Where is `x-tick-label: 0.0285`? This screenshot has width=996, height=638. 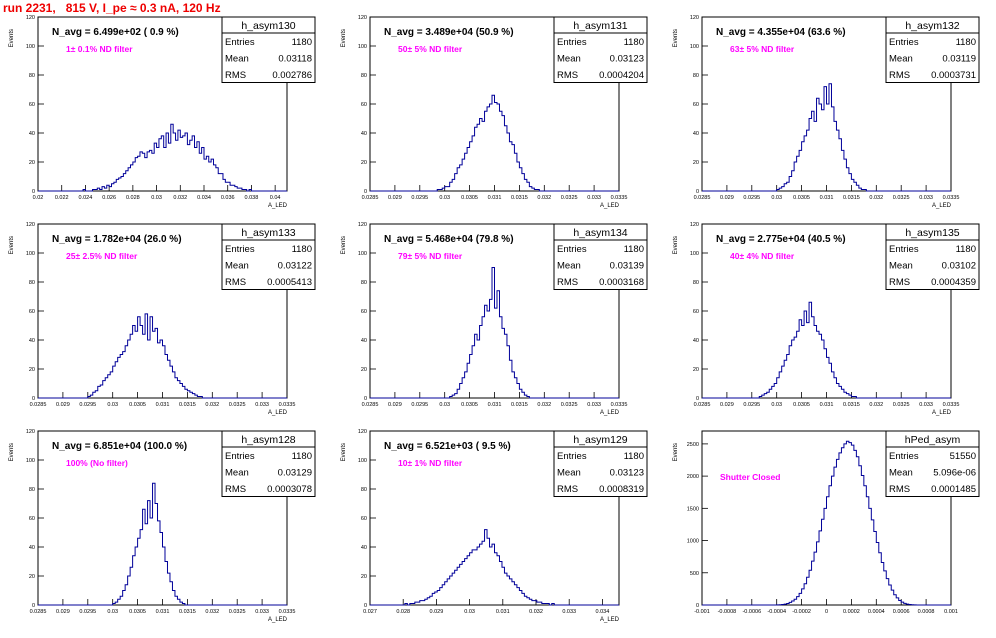
x-tick-label: 0.0285 is located at coordinates (702, 405).